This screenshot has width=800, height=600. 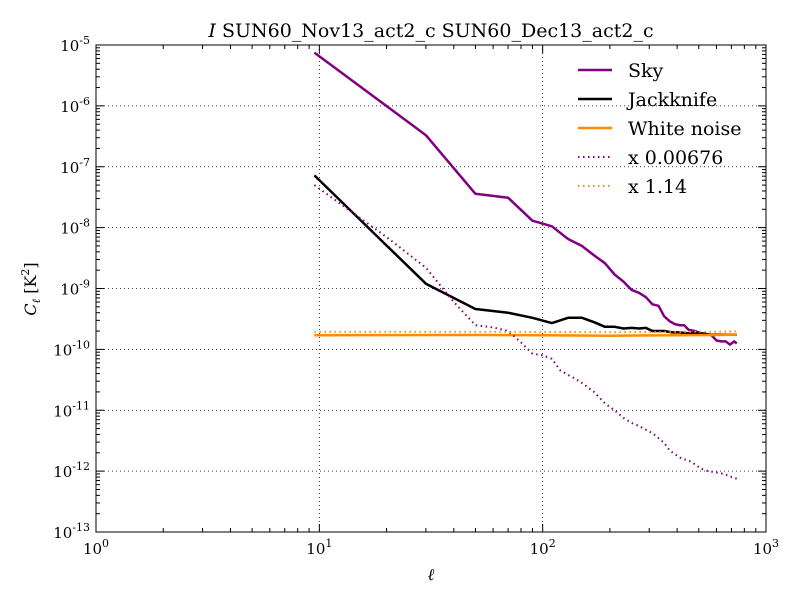 What do you see at coordinates (81, 344) in the screenshot?
I see `y-tick-label-exponent: -10` at bounding box center [81, 344].